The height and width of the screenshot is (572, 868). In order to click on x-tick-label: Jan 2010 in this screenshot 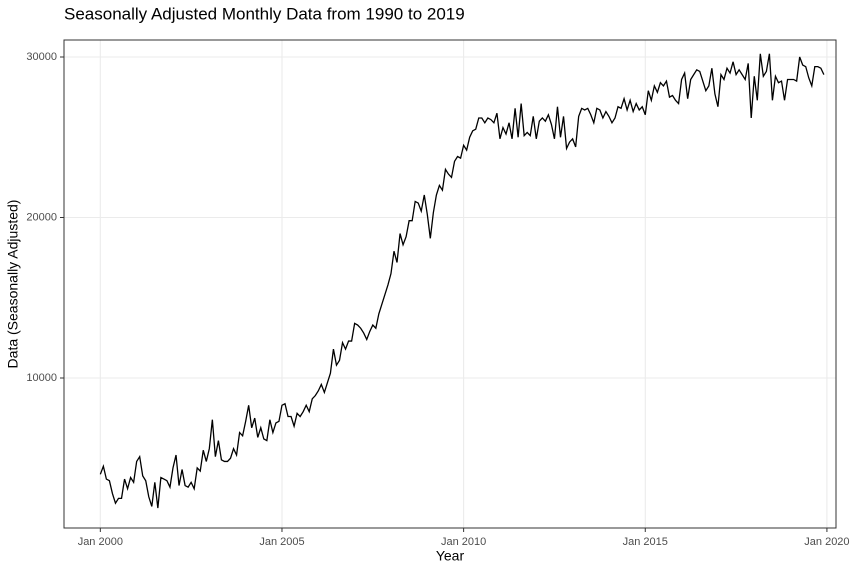, I will do `click(463, 542)`.